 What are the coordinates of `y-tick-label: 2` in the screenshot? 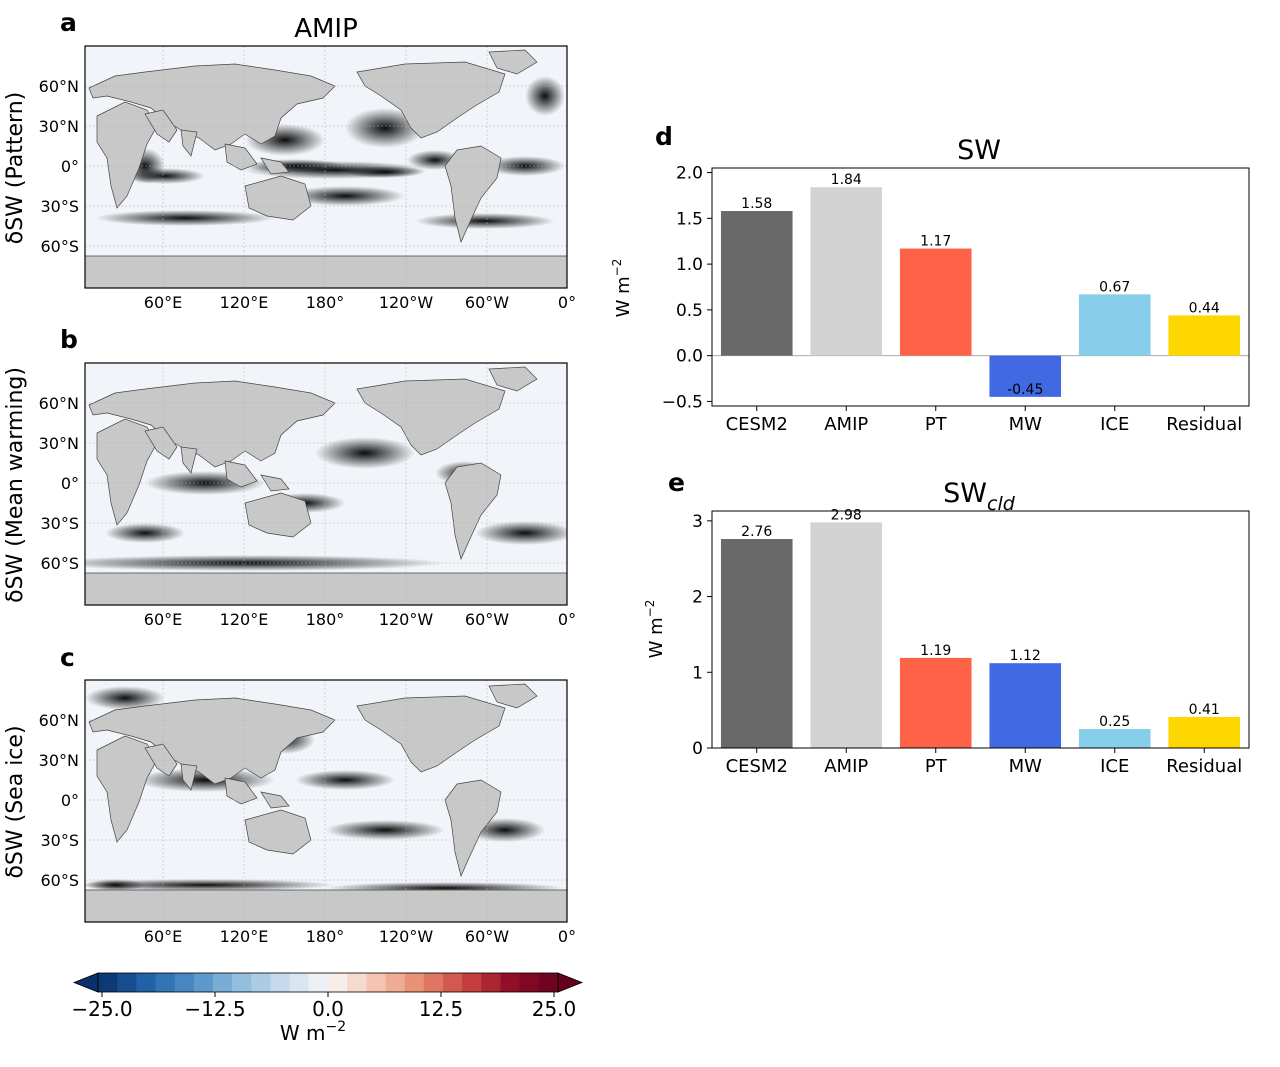 It's located at (697, 598).